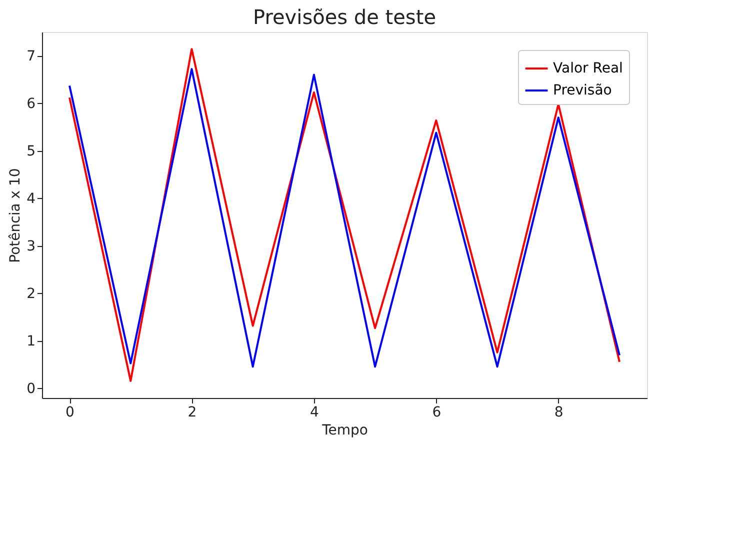 Image resolution: width=730 pixels, height=544 pixels. What do you see at coordinates (588, 68) in the screenshot?
I see `legend-label: Valor Real` at bounding box center [588, 68].